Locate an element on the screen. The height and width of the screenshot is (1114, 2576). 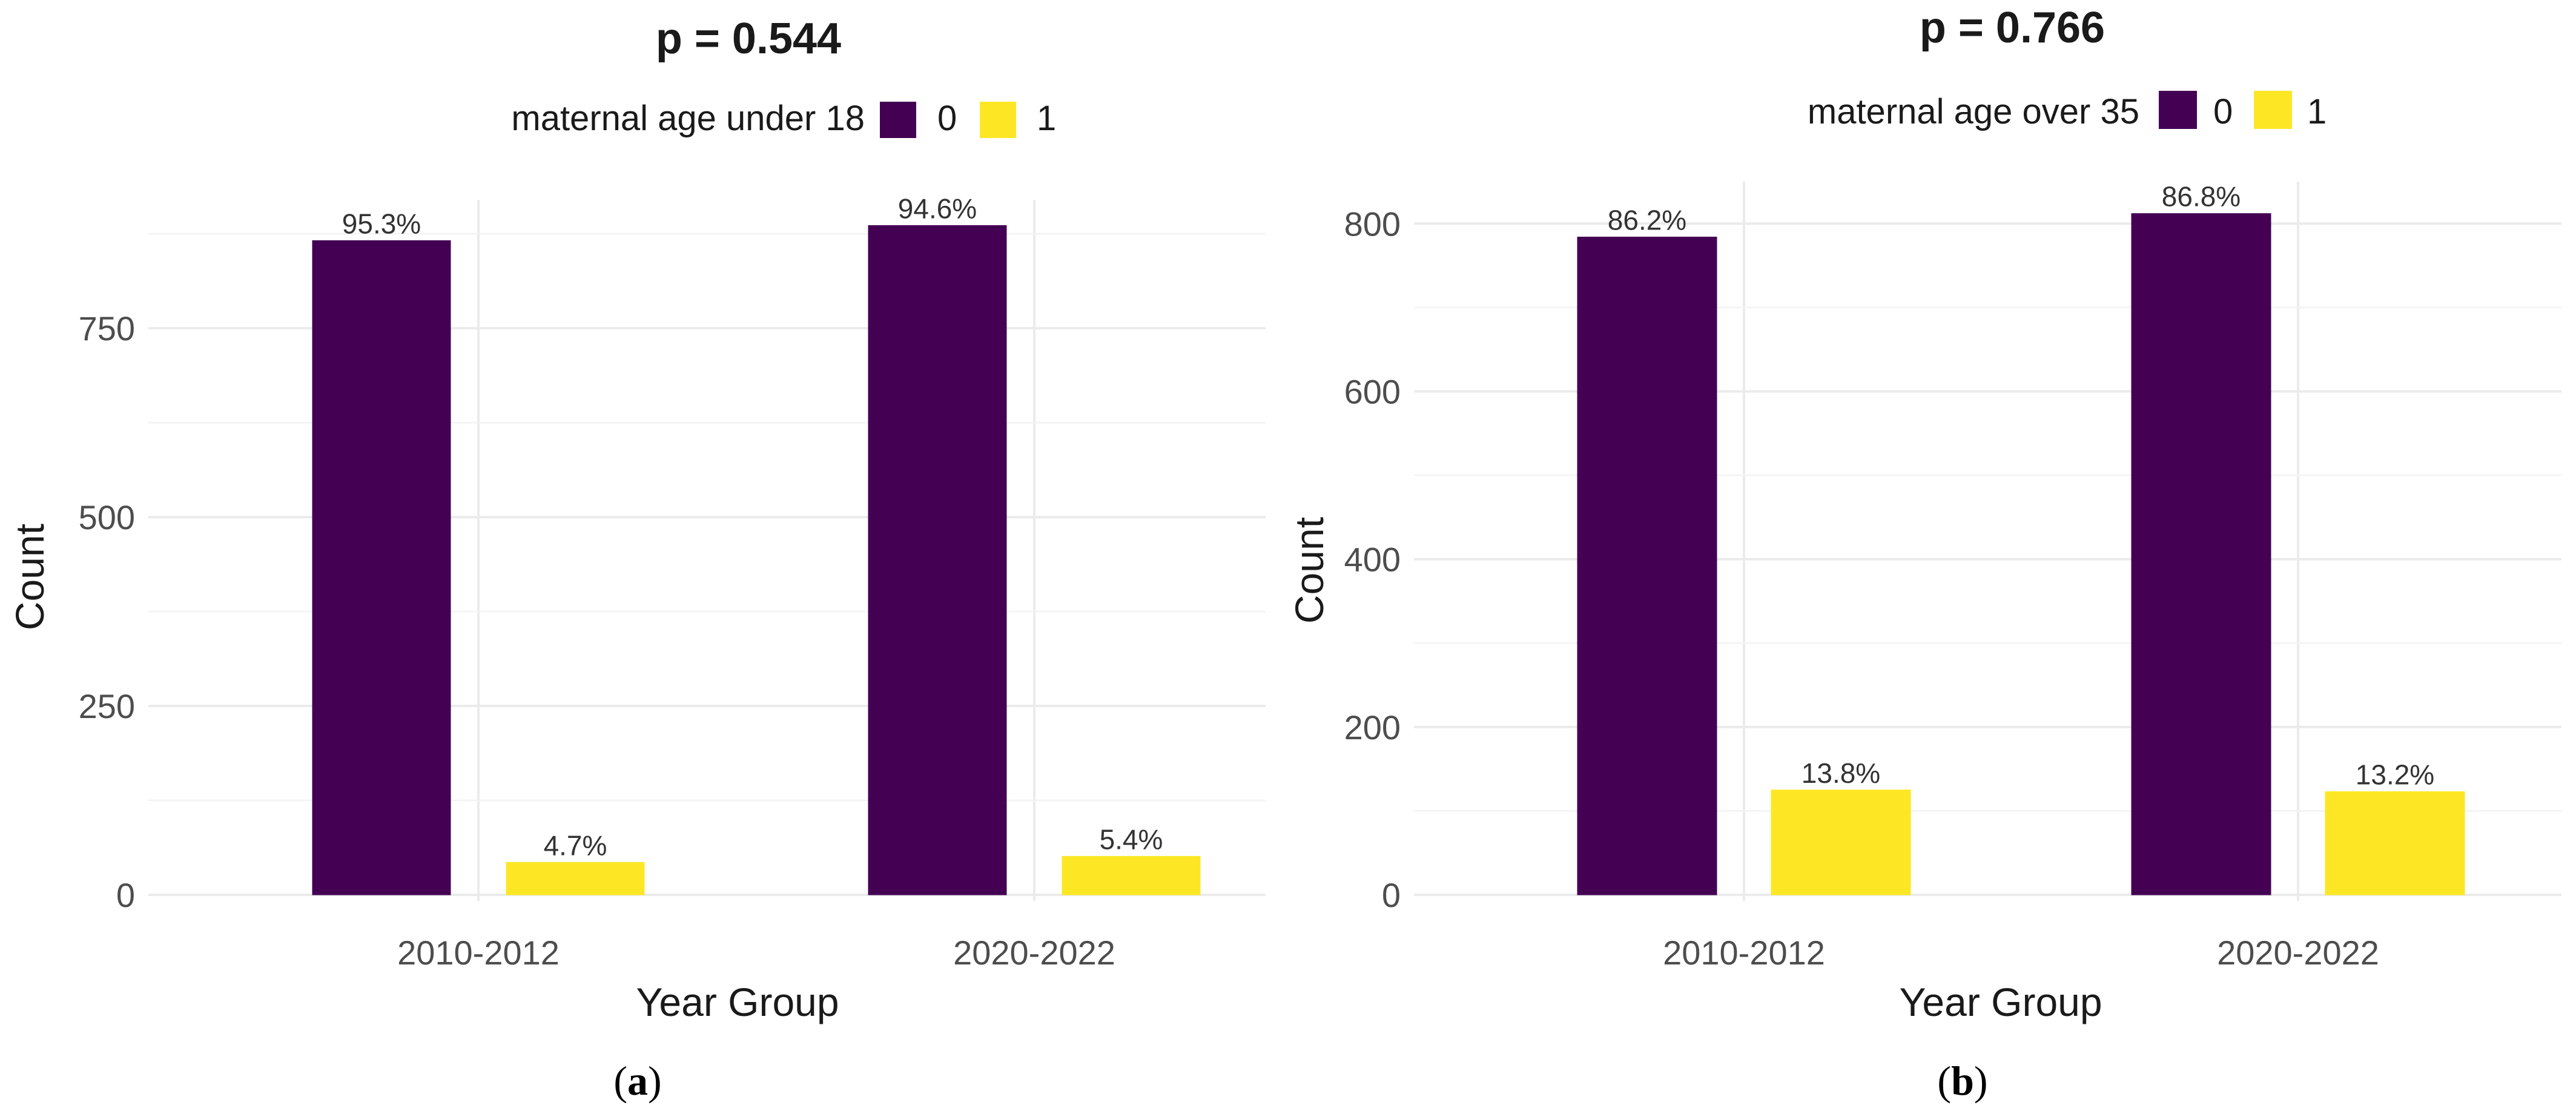
y-tick-label: 500 is located at coordinates (107, 517).